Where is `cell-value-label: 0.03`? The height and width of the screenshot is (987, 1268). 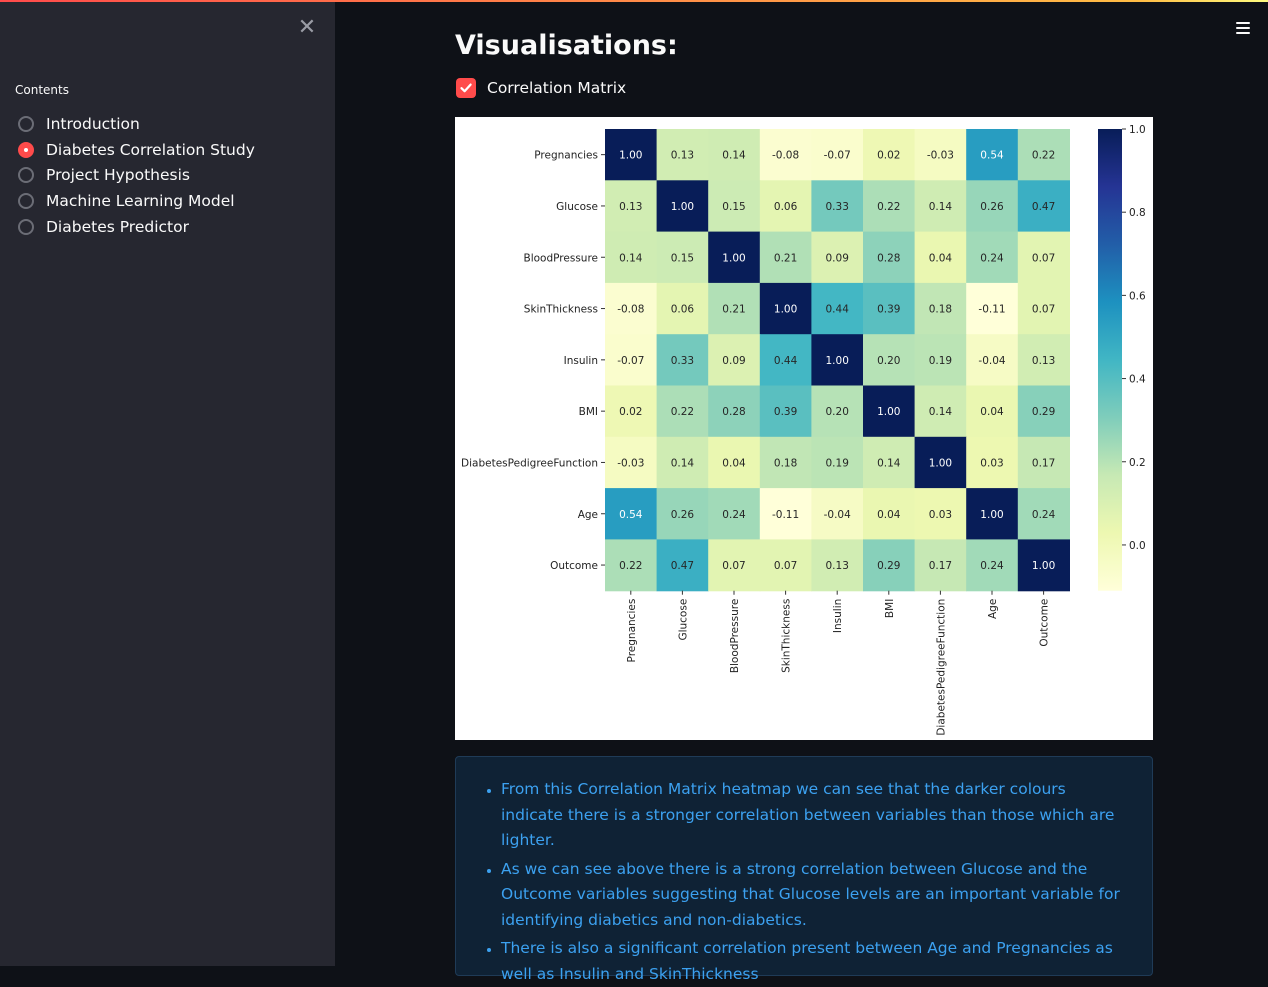
cell-value-label: 0.03 is located at coordinates (940, 515).